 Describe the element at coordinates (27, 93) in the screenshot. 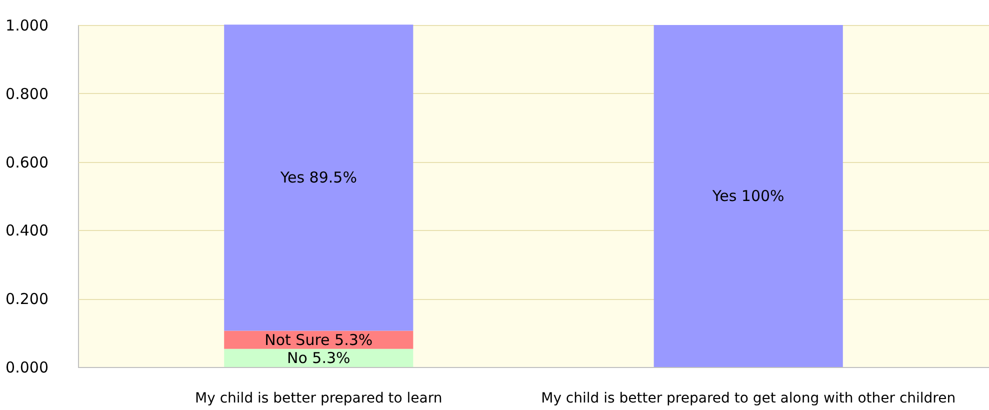

I see `y-tick-label: 0.800` at that location.